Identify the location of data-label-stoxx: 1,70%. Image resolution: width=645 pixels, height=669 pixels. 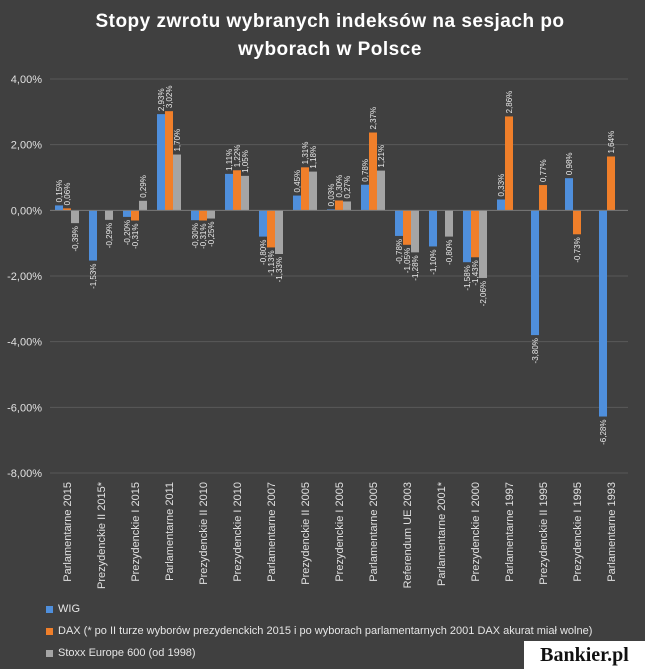
(177, 140).